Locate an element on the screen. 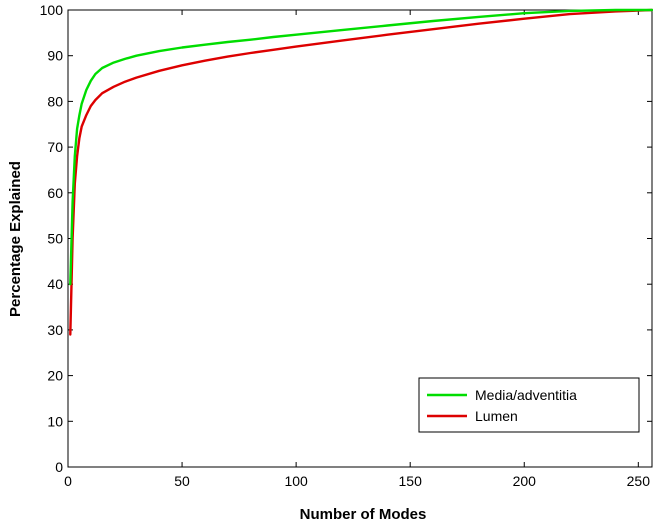 The width and height of the screenshot is (653, 525). legend-box is located at coordinates (529, 405).